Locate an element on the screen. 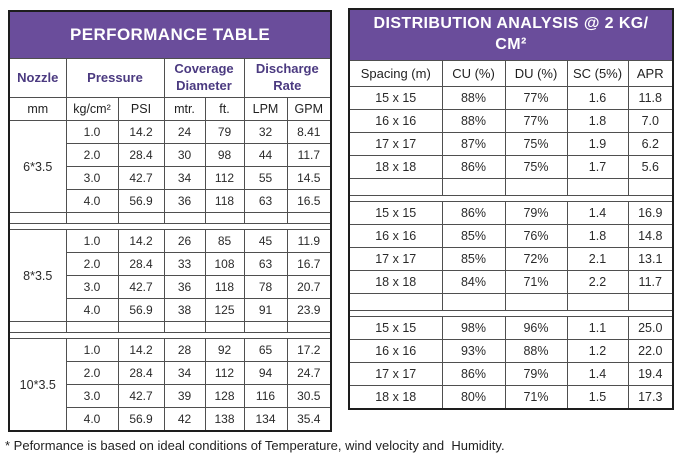 The image size is (679, 464). distribution-value-cell: 19.4 is located at coordinates (650, 374).